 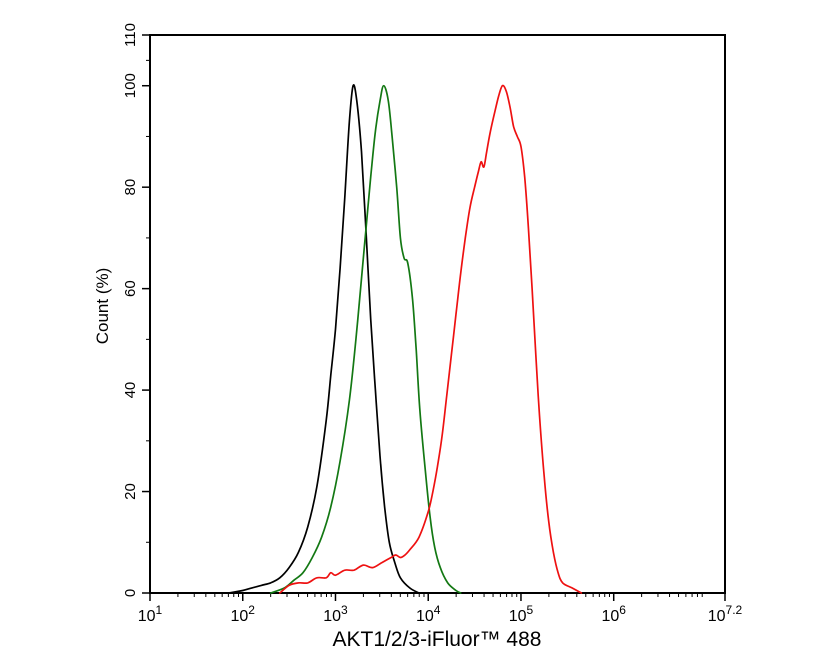 What do you see at coordinates (130, 85) in the screenshot?
I see `y-tick-label: 100` at bounding box center [130, 85].